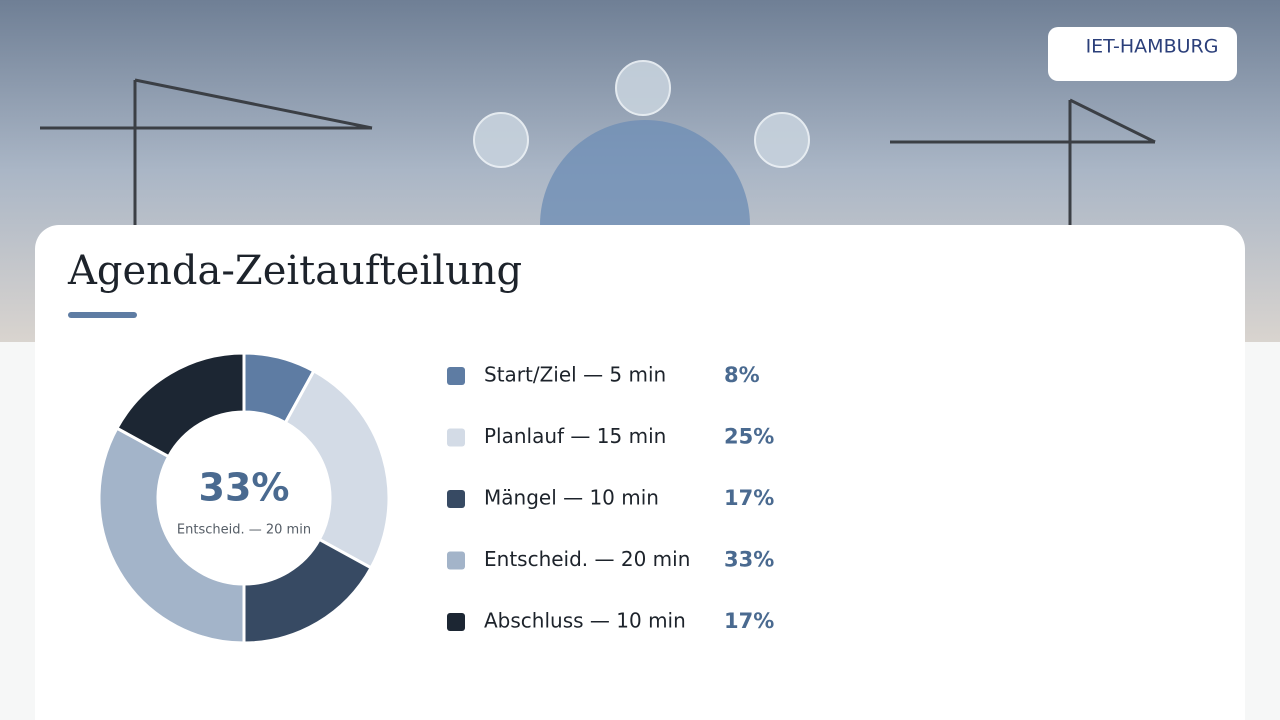 This screenshot has width=1280, height=720. Describe the element at coordinates (244, 530) in the screenshot. I see `center-label: Entscheid. — 20 min` at that location.